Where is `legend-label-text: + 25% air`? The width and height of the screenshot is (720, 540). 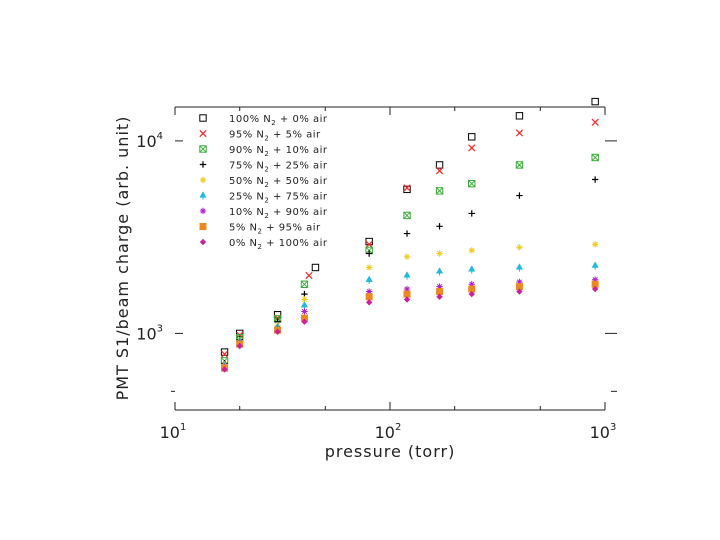
legend-label-text: + 25% air is located at coordinates (298, 166).